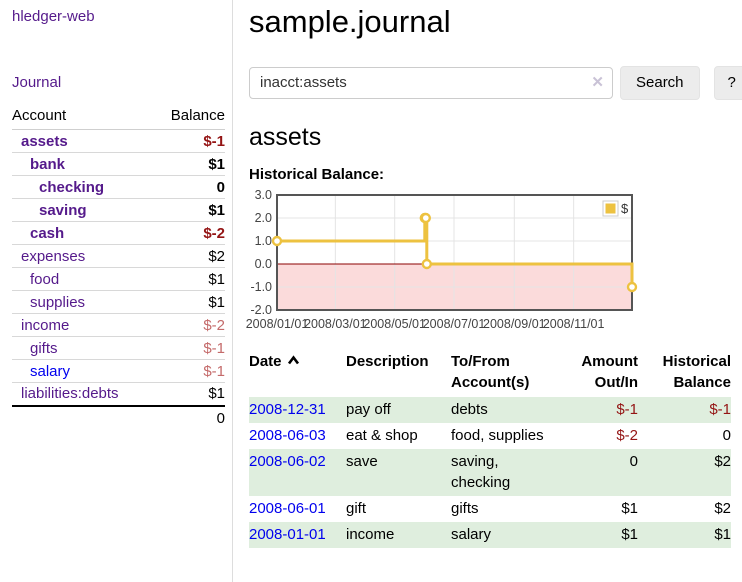  What do you see at coordinates (387, 362) in the screenshot?
I see `description-column-header: Description` at bounding box center [387, 362].